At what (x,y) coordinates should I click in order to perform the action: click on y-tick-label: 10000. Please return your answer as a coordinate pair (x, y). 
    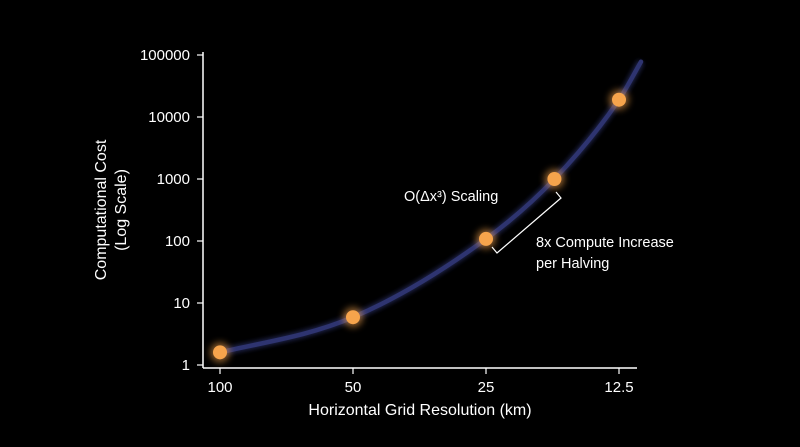
    Looking at the image, I should click on (169, 117).